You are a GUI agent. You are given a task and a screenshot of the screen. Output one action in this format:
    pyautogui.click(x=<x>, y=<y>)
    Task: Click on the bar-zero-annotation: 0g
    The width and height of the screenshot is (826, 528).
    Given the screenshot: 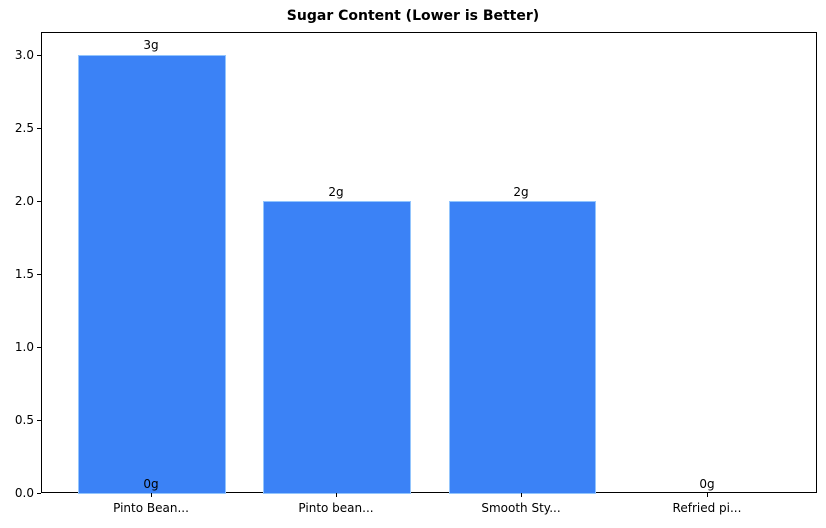 What is the action you would take?
    pyautogui.click(x=151, y=484)
    